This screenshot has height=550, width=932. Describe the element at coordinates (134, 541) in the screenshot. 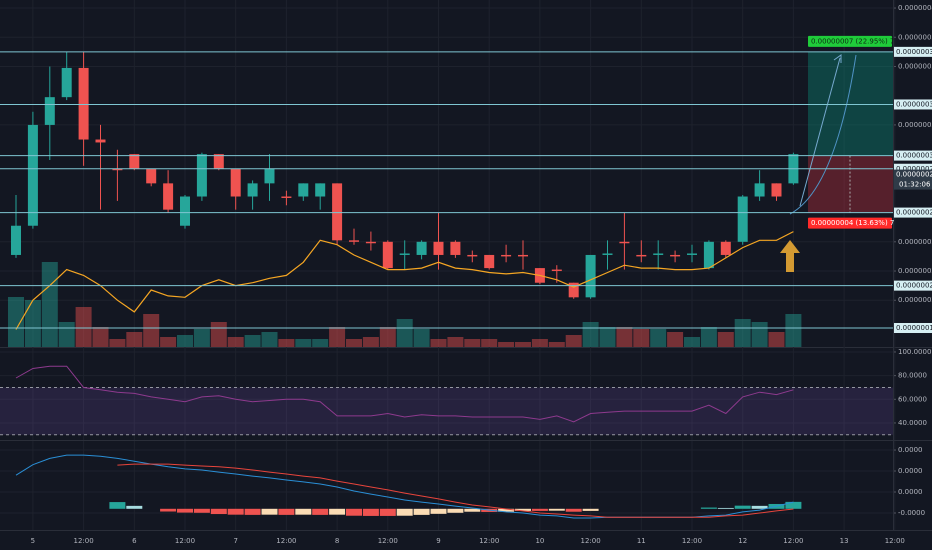

I see `x-tick-label: 6` at that location.